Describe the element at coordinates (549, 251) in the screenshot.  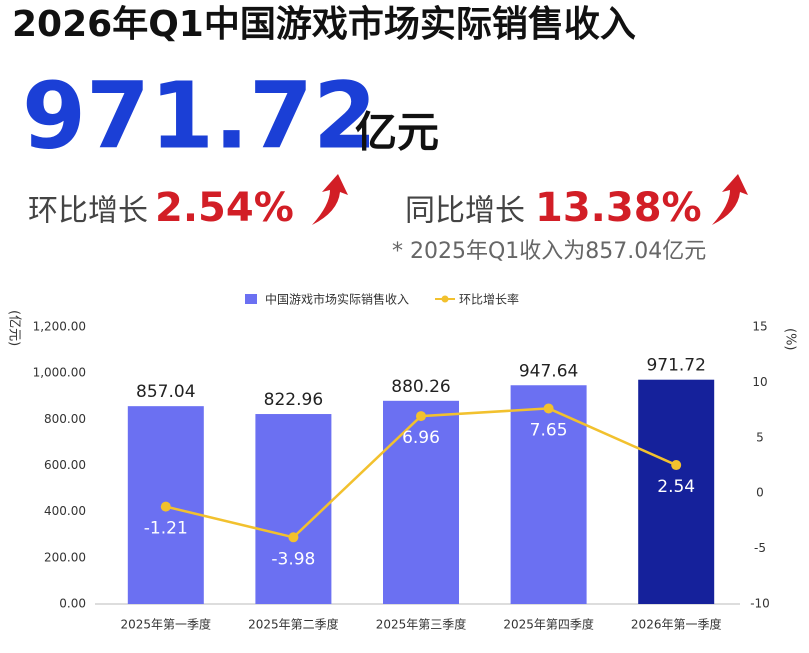
I see `note: * 2025年Q1收入为857.04亿元` at that location.